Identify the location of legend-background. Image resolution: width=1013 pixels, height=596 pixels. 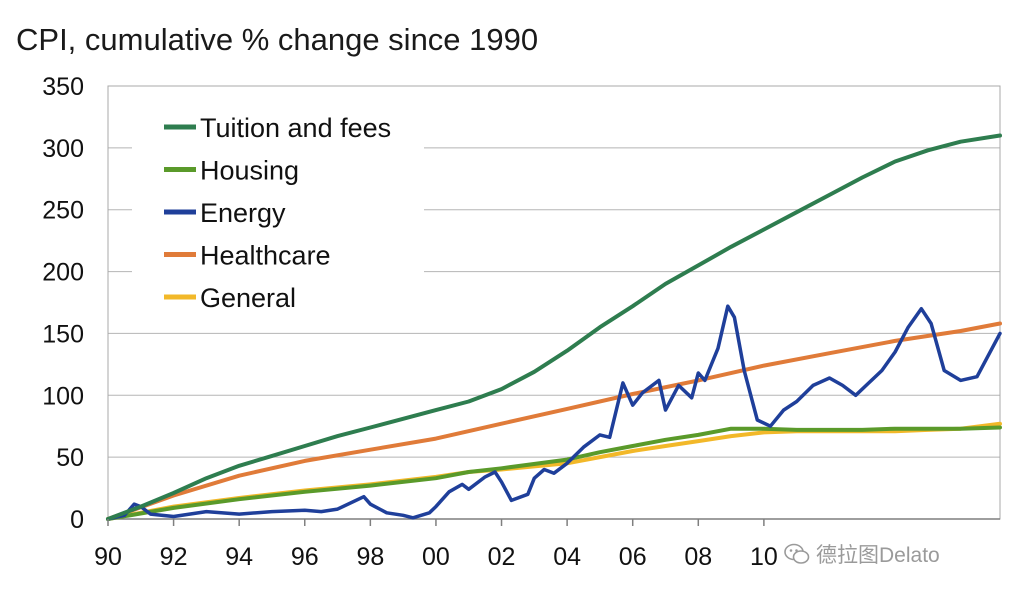
(278, 217).